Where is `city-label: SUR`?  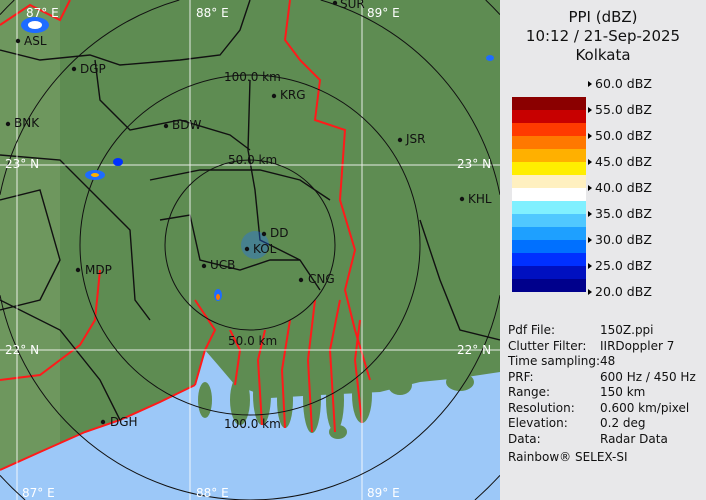 city-label: SUR is located at coordinates (352, 5).